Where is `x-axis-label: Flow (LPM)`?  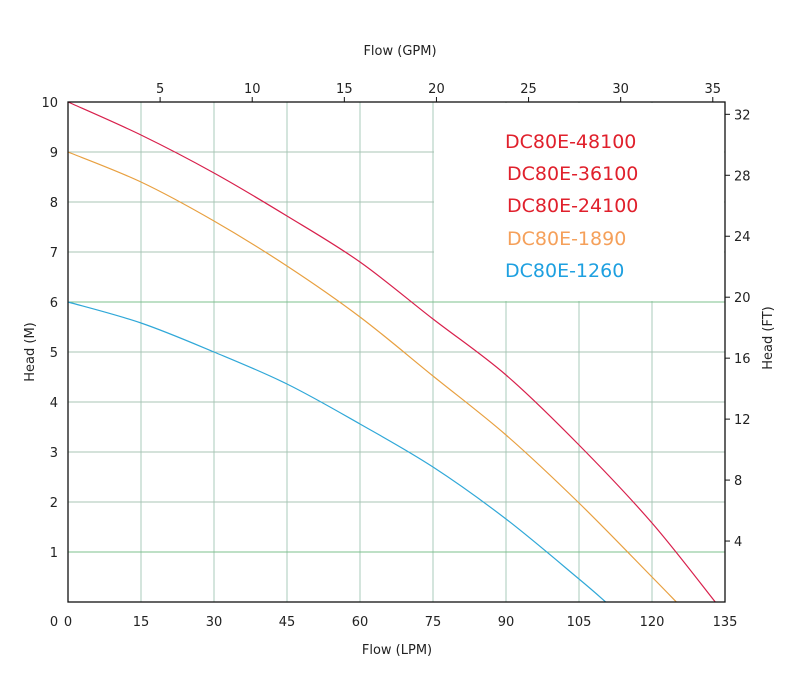
x-axis-label: Flow (LPM) is located at coordinates (397, 650).